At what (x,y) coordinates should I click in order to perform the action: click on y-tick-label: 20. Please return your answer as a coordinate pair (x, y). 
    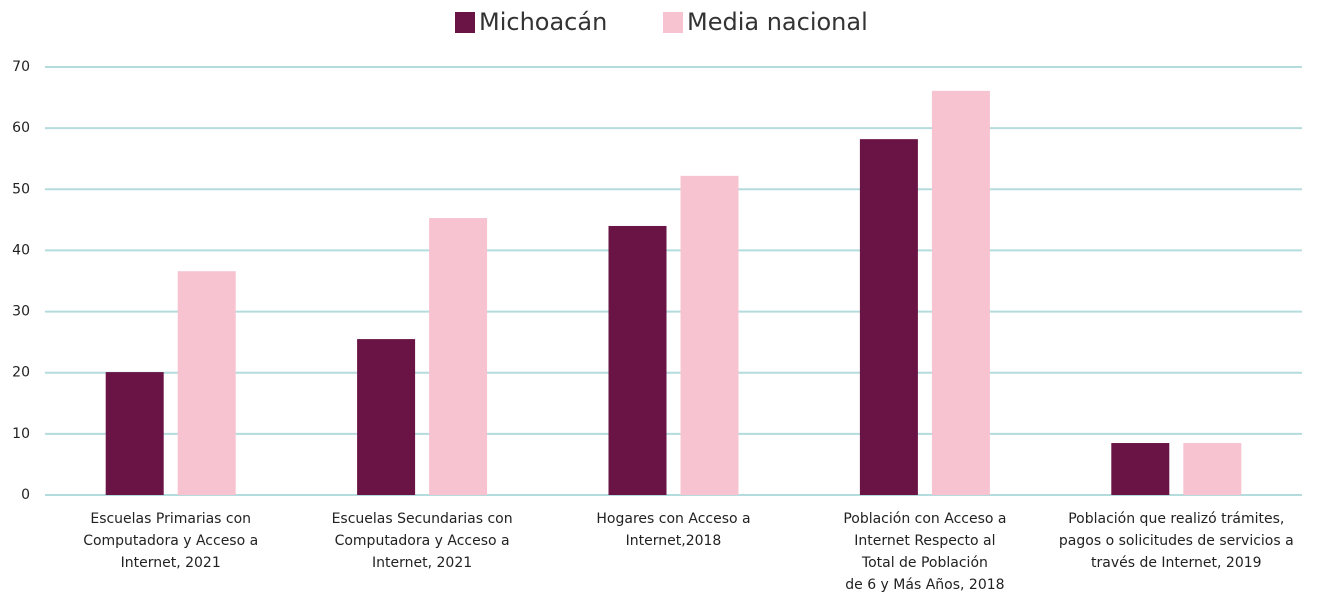
    Looking at the image, I should click on (21, 373).